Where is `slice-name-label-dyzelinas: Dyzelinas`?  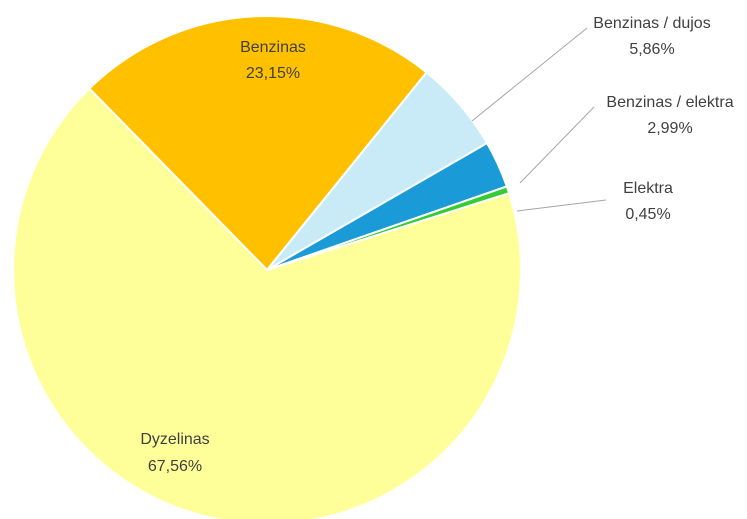
slice-name-label-dyzelinas: Dyzelinas is located at coordinates (174, 439).